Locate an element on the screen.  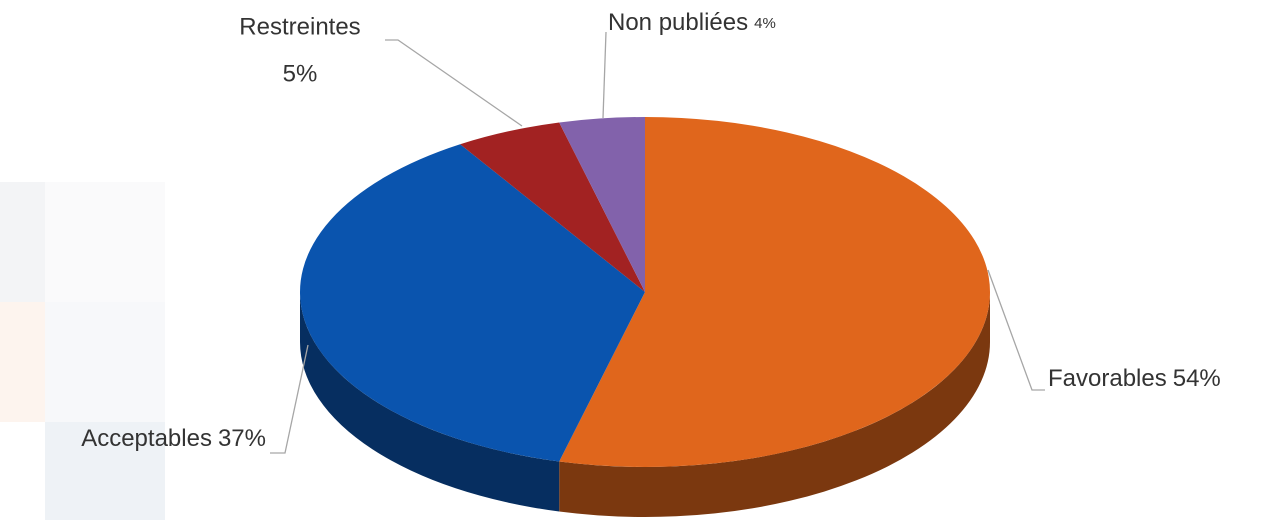
label-name: Restreintes is located at coordinates (299, 26).